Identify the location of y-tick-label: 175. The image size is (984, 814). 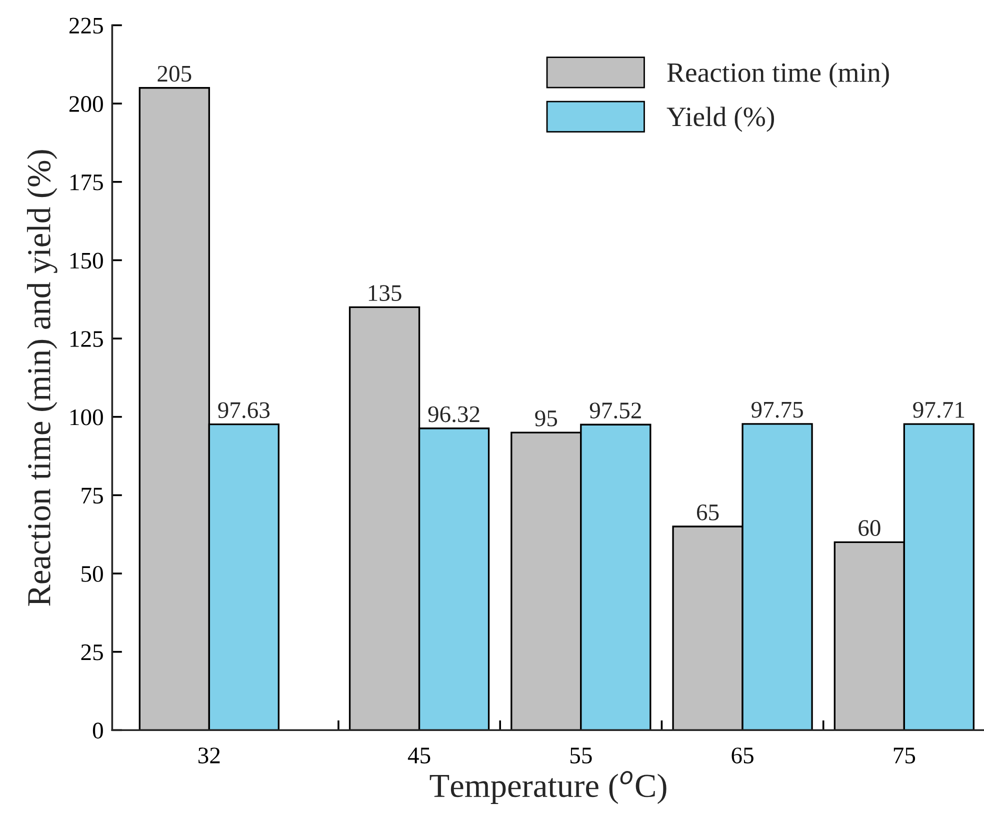
(86, 182).